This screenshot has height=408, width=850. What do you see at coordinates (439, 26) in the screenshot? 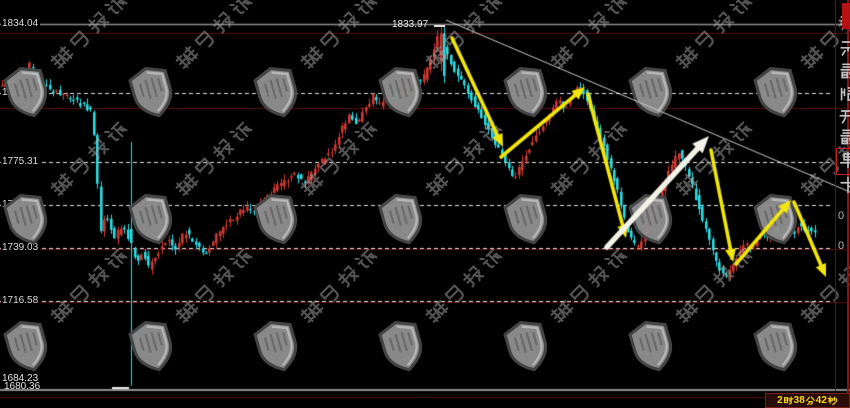
I see `peak-tick` at bounding box center [439, 26].